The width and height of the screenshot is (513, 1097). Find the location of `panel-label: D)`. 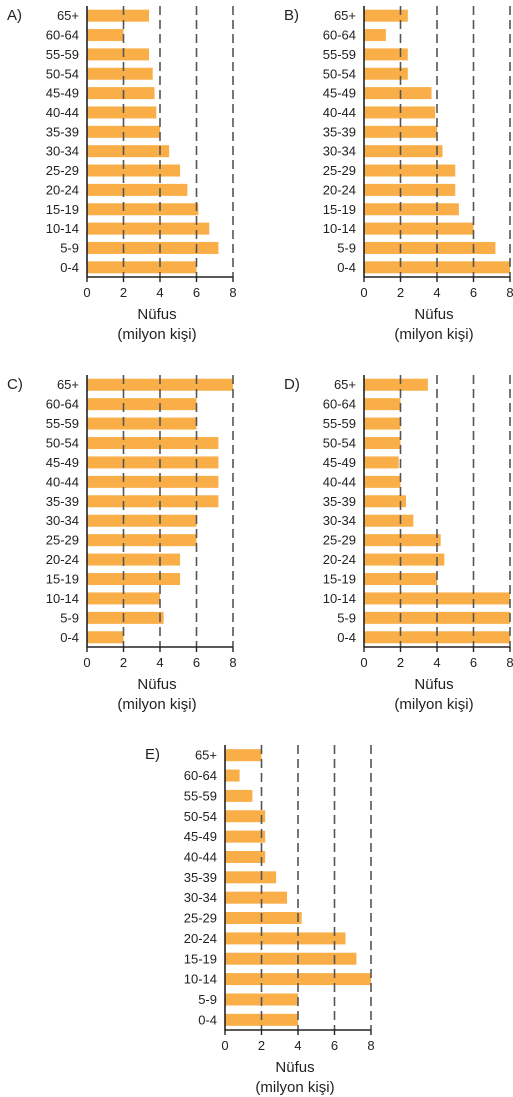

panel-label: D) is located at coordinates (292, 384).